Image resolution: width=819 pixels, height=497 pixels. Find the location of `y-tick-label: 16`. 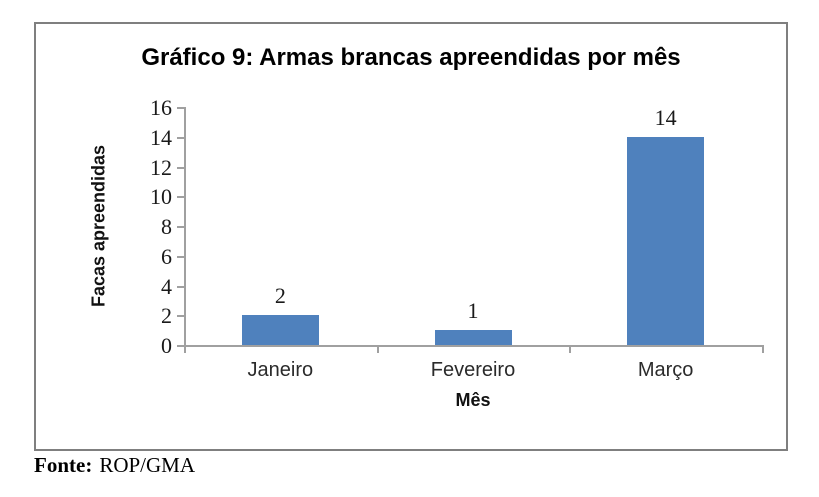

y-tick-label: 16 is located at coordinates (161, 107).